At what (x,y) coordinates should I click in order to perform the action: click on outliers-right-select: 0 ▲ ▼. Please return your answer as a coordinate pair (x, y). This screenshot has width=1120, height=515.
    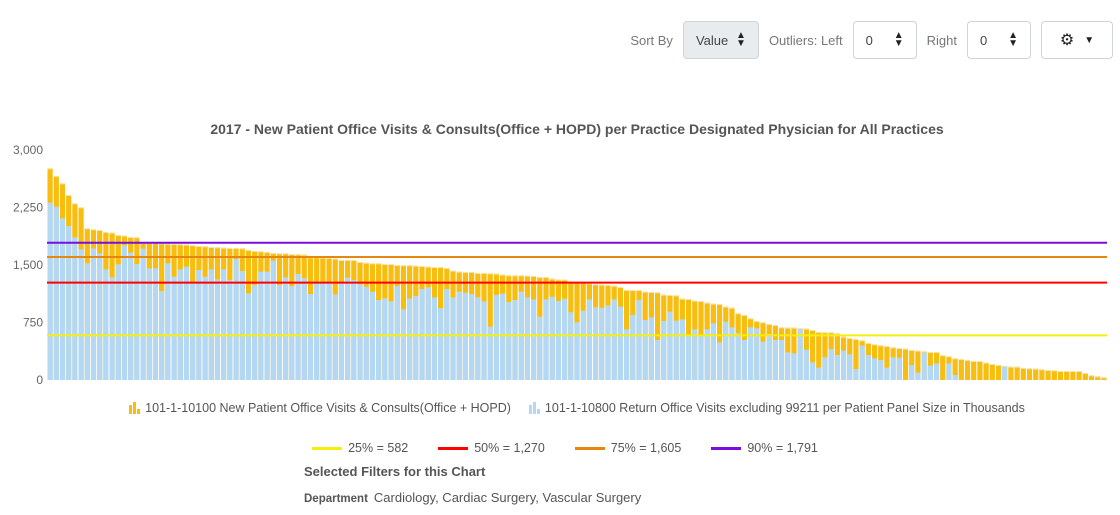
    Looking at the image, I should click on (999, 40).